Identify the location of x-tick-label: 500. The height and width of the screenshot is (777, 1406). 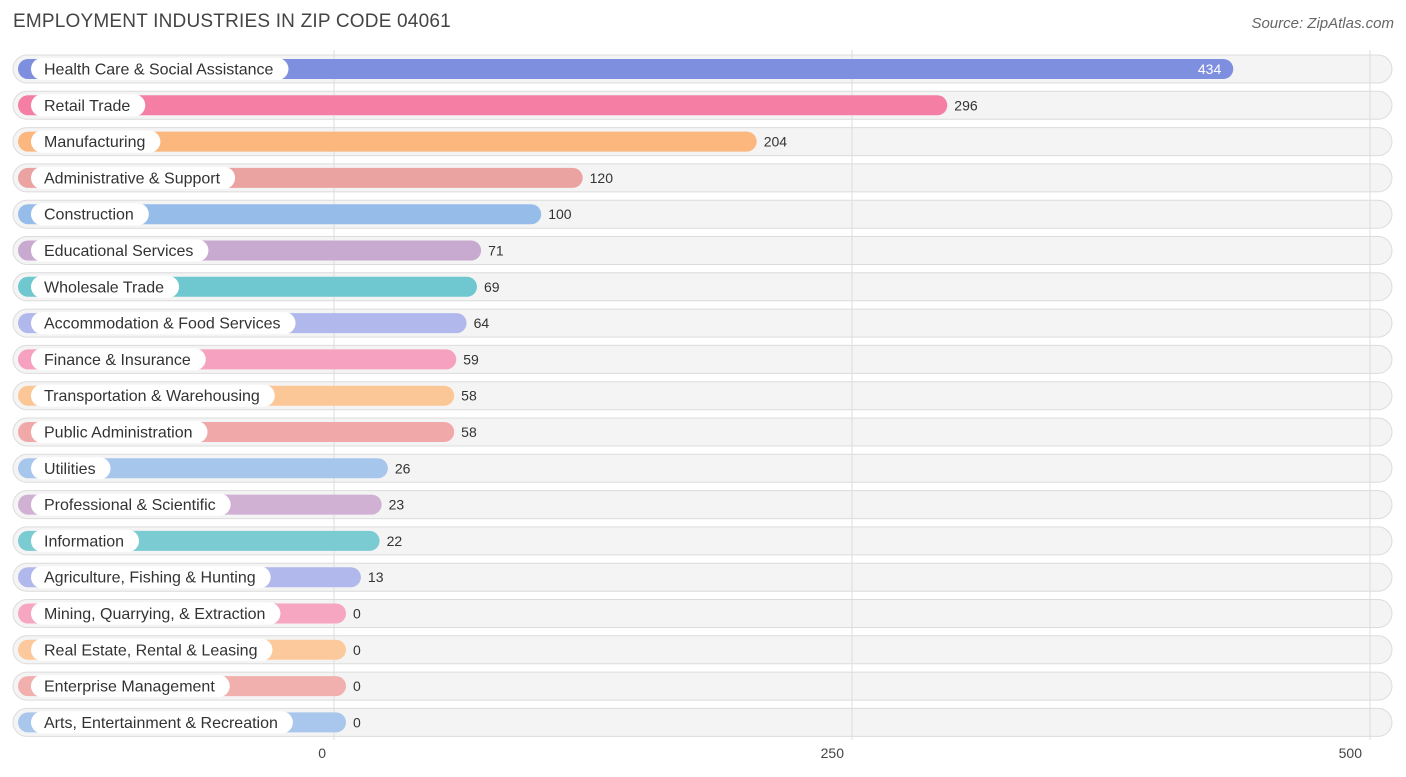
(1351, 753).